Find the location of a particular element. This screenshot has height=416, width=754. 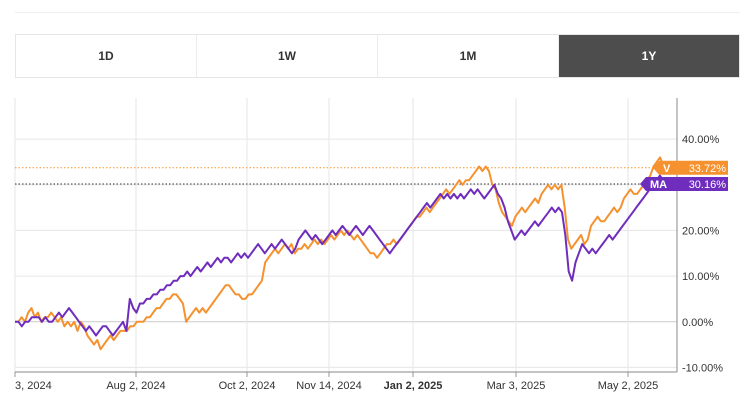

badge-label-ma: MA is located at coordinates (658, 185).